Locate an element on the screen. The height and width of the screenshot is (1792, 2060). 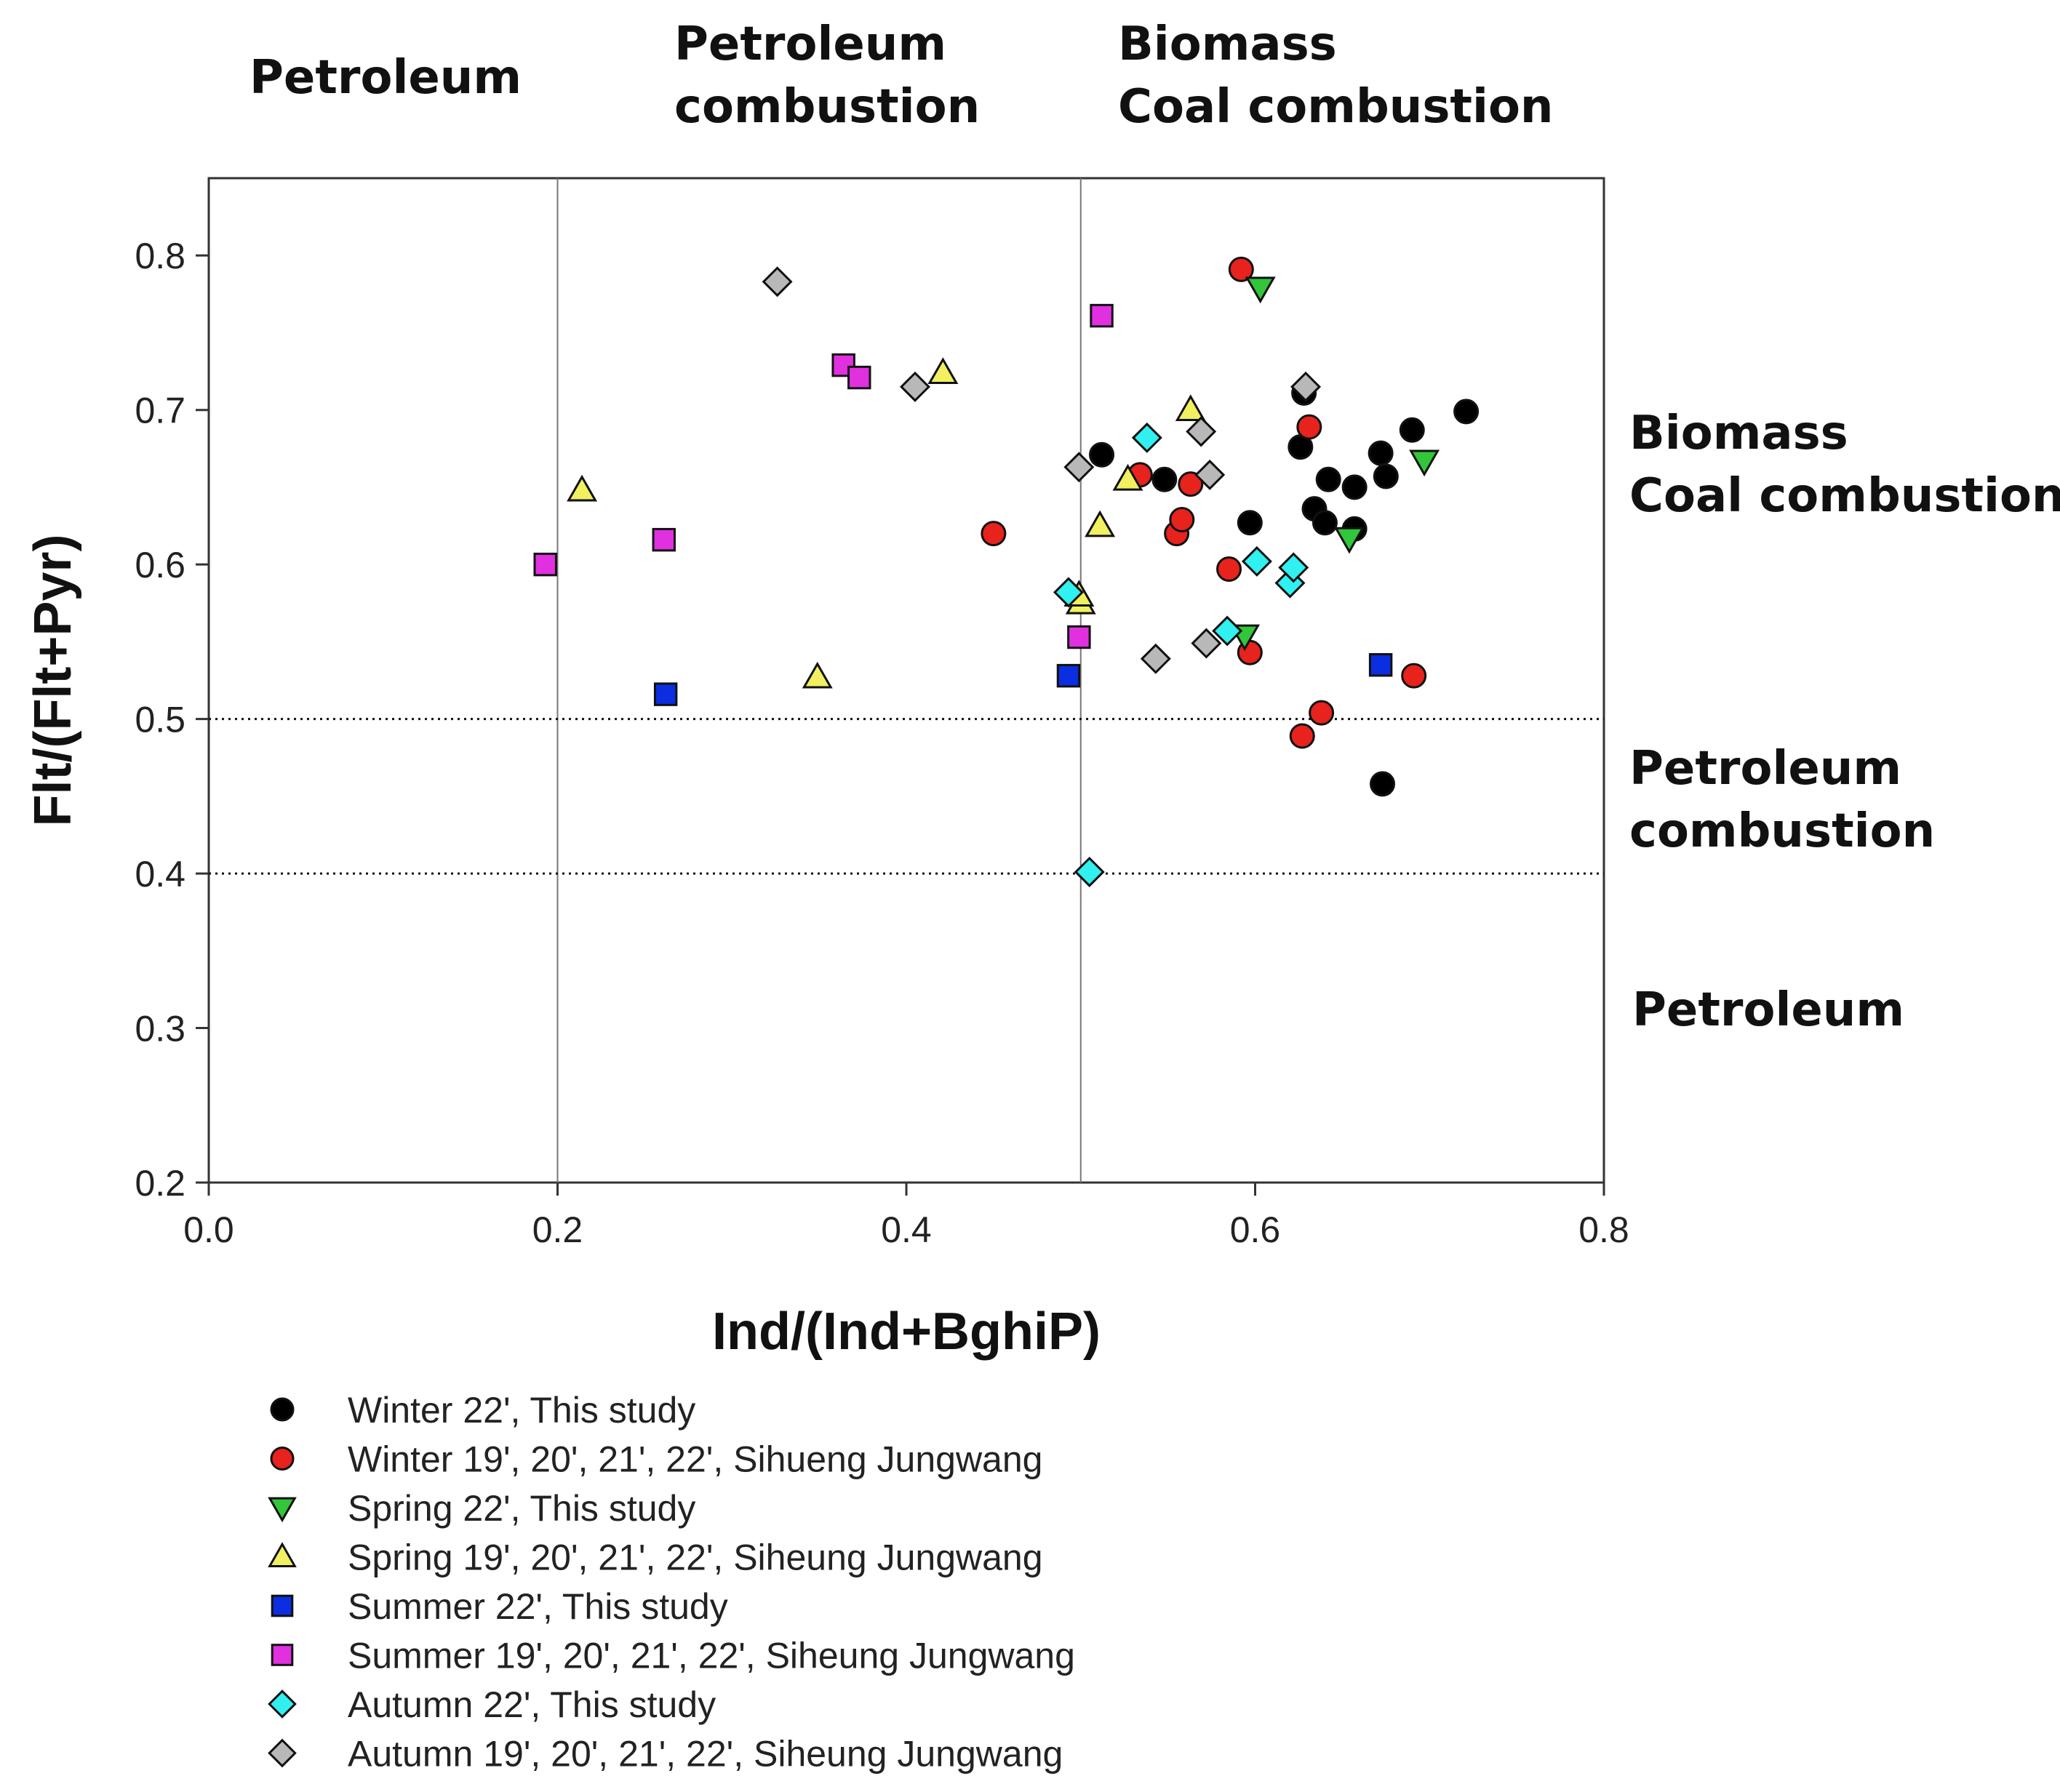
legend-label: Autumn 22', This study is located at coordinates (532, 1704).